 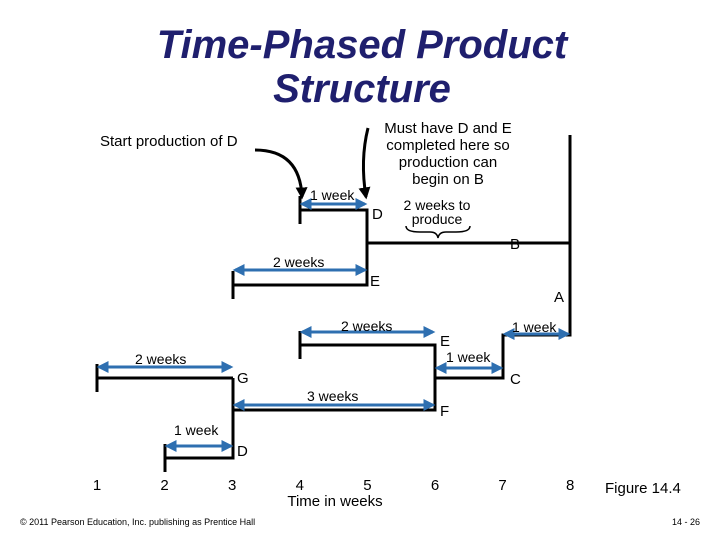 I want to click on time-tick-label: 5, so click(x=367, y=485).